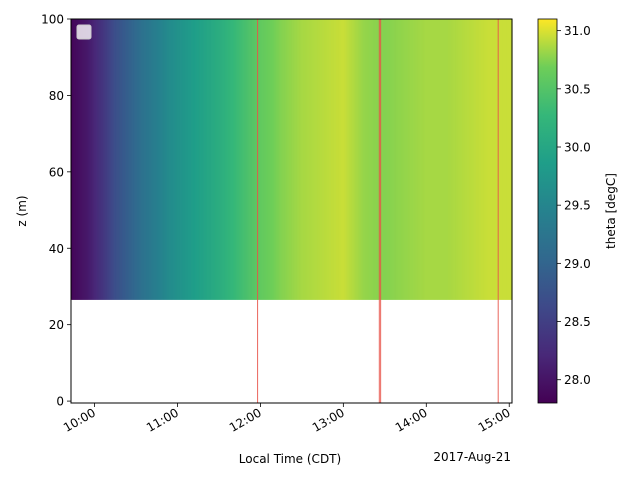 Image resolution: width=640 pixels, height=480 pixels. Describe the element at coordinates (56, 96) in the screenshot. I see `y-tick-label: 80` at that location.